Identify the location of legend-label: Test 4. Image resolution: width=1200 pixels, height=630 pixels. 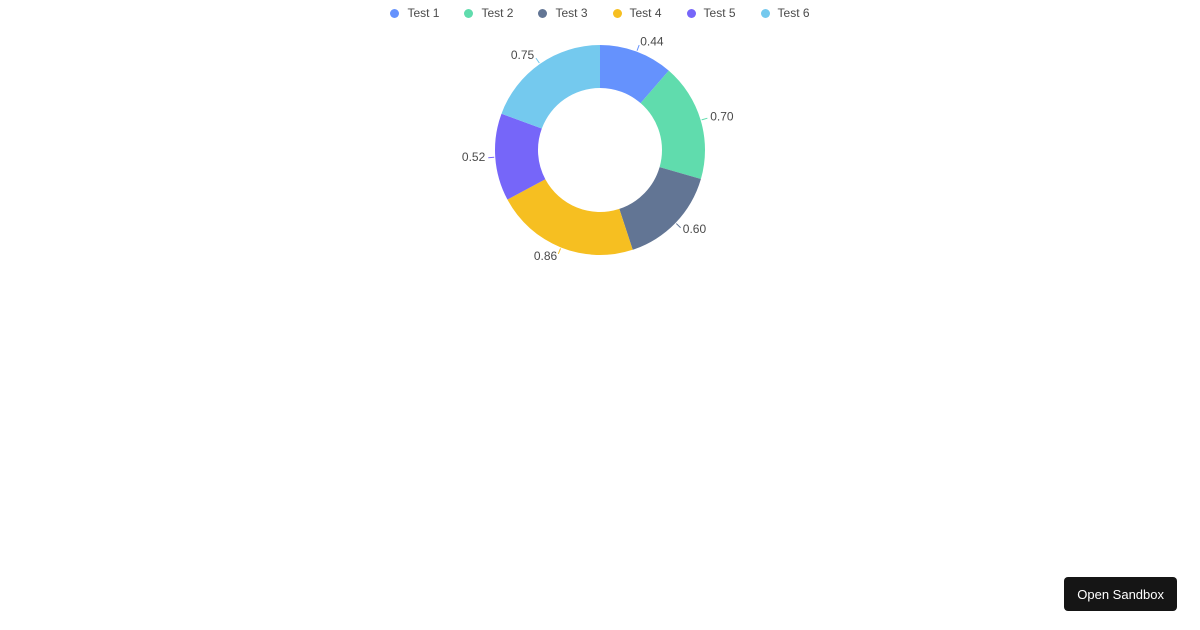
(645, 13).